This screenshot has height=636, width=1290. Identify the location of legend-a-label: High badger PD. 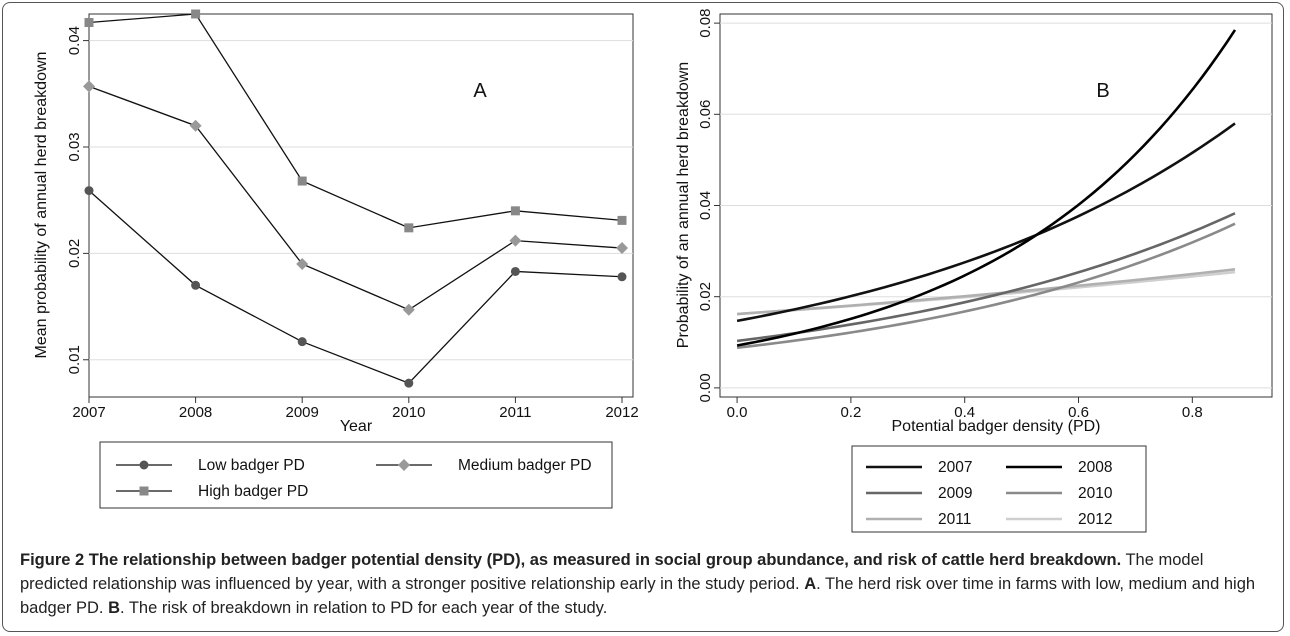
(253, 491).